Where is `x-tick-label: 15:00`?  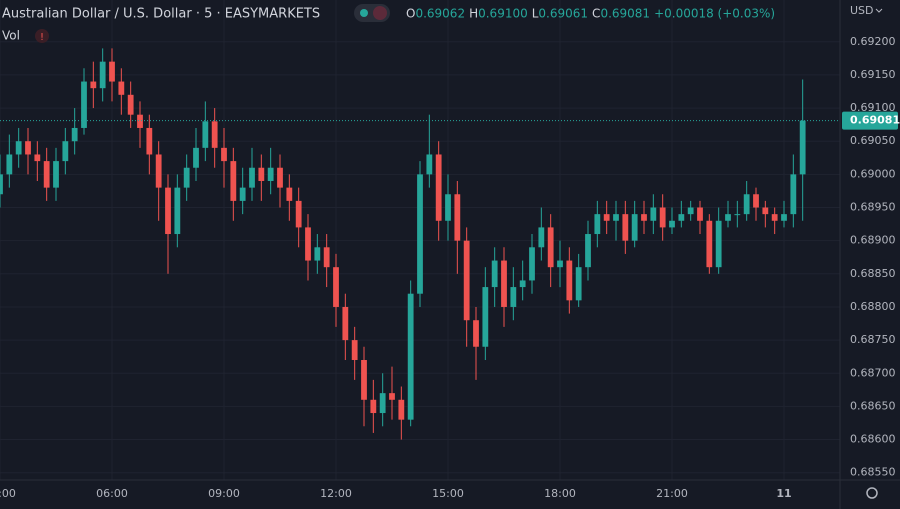 x-tick-label: 15:00 is located at coordinates (448, 493).